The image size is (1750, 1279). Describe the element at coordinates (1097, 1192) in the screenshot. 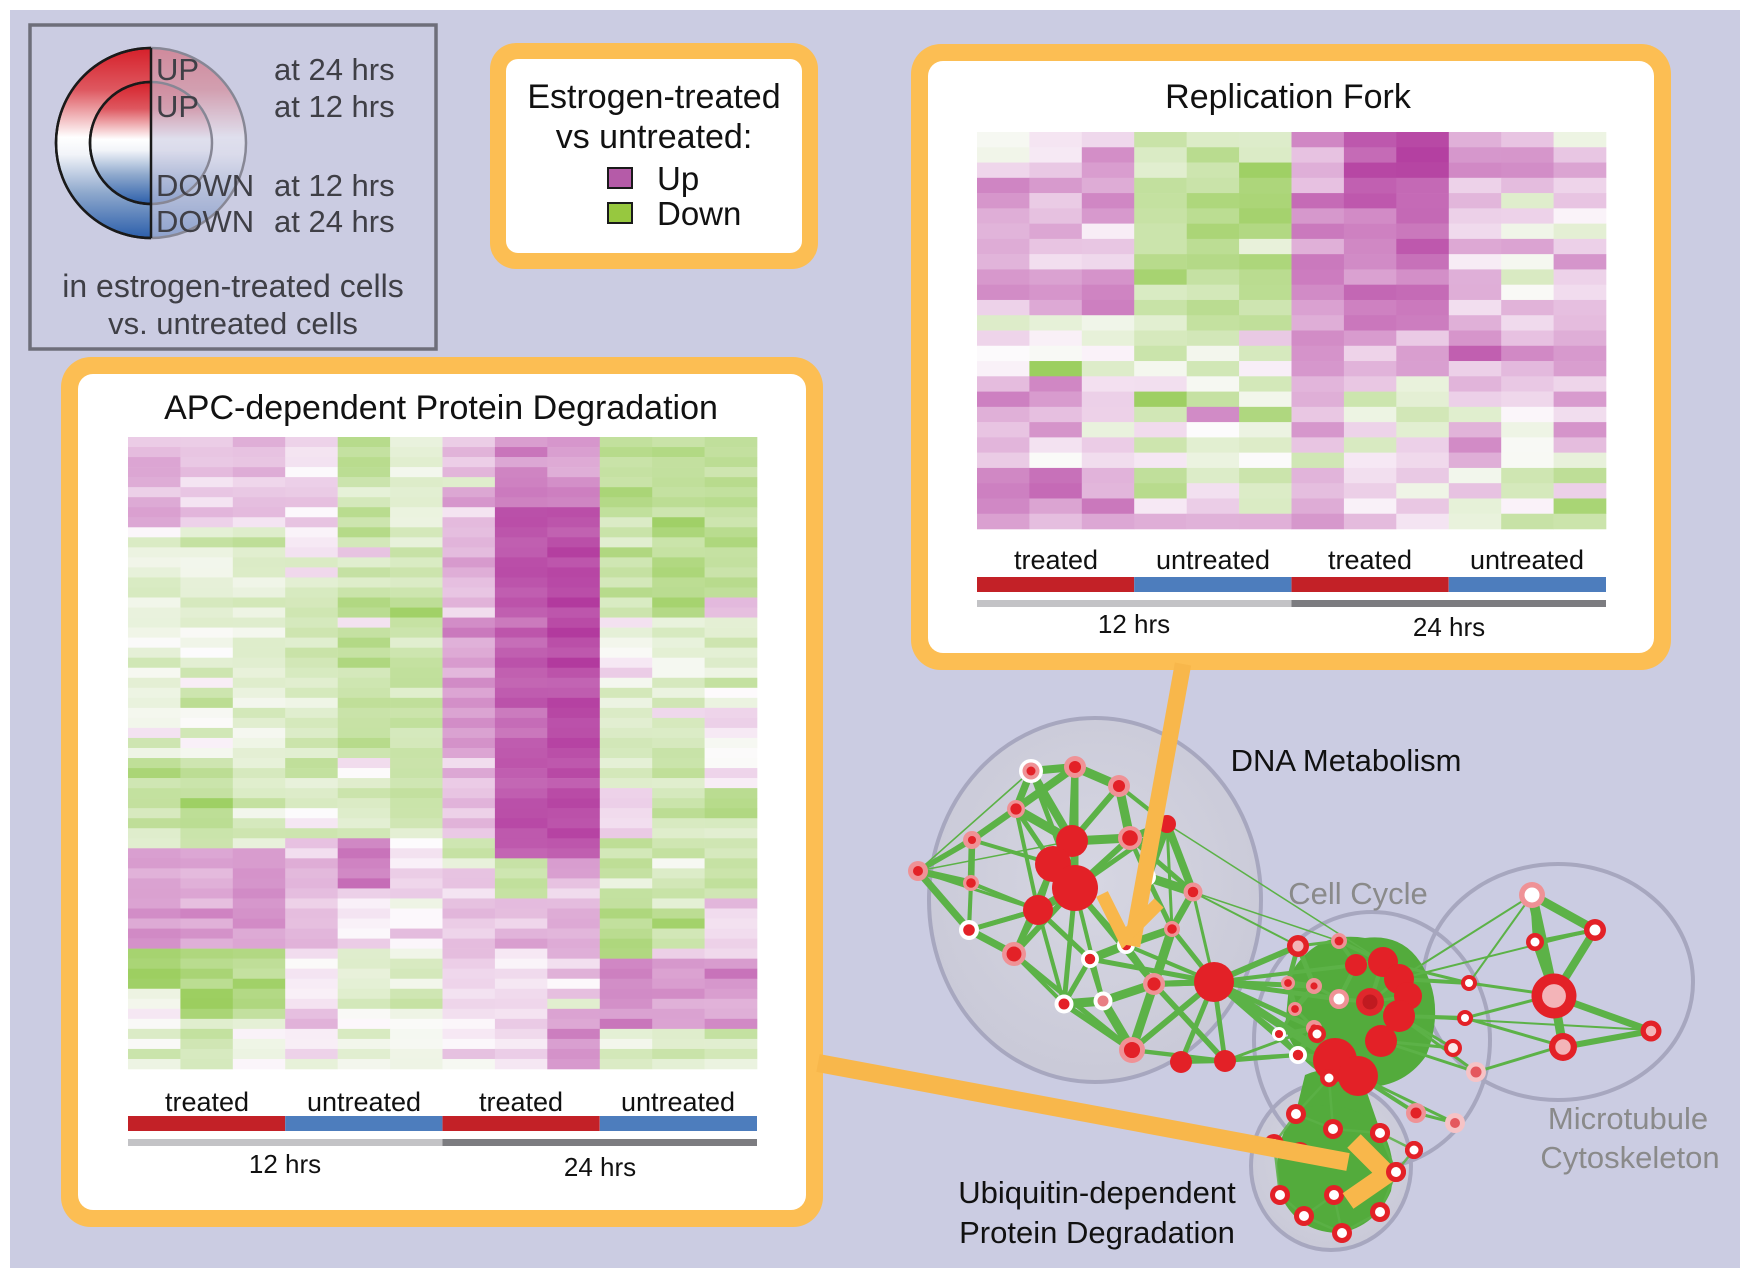

I see `svg-text: Ubiquitin-dependent` at that location.